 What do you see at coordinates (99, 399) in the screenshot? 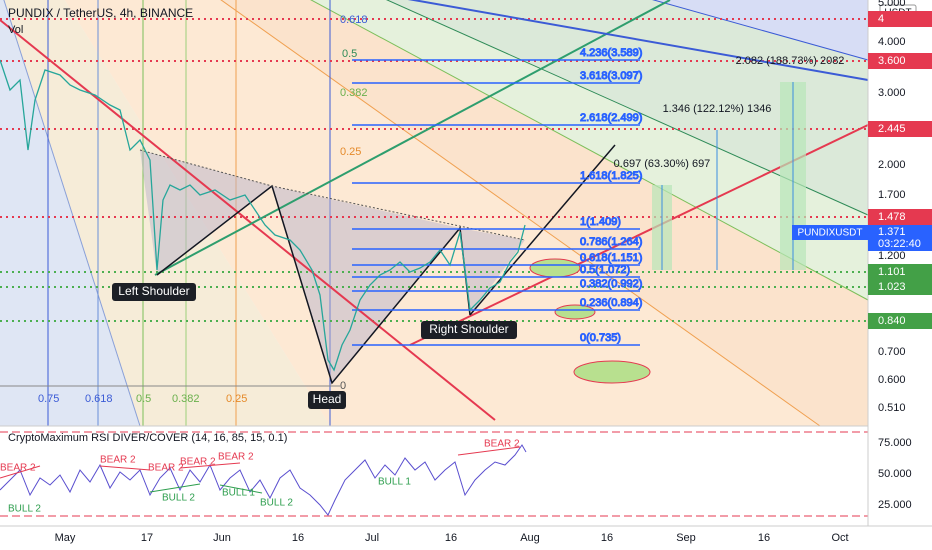
I see `fan-bottom-label: 0.618` at bounding box center [99, 399].